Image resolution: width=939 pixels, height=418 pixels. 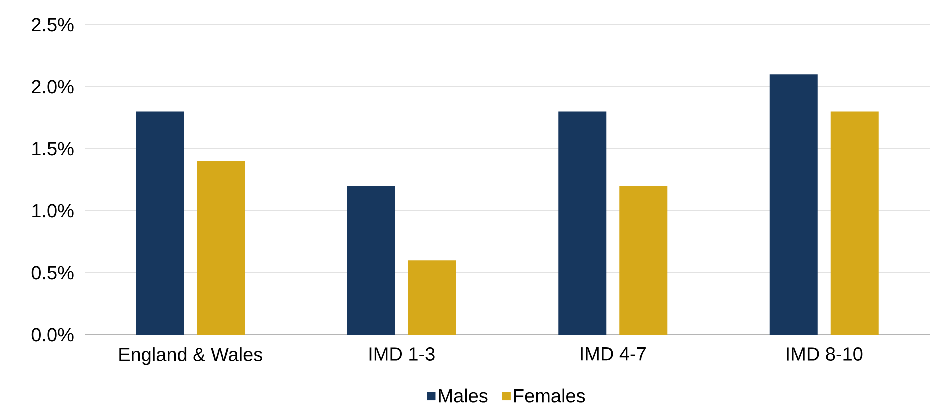 I want to click on y-tick-label: 2.5%, so click(x=53, y=25).